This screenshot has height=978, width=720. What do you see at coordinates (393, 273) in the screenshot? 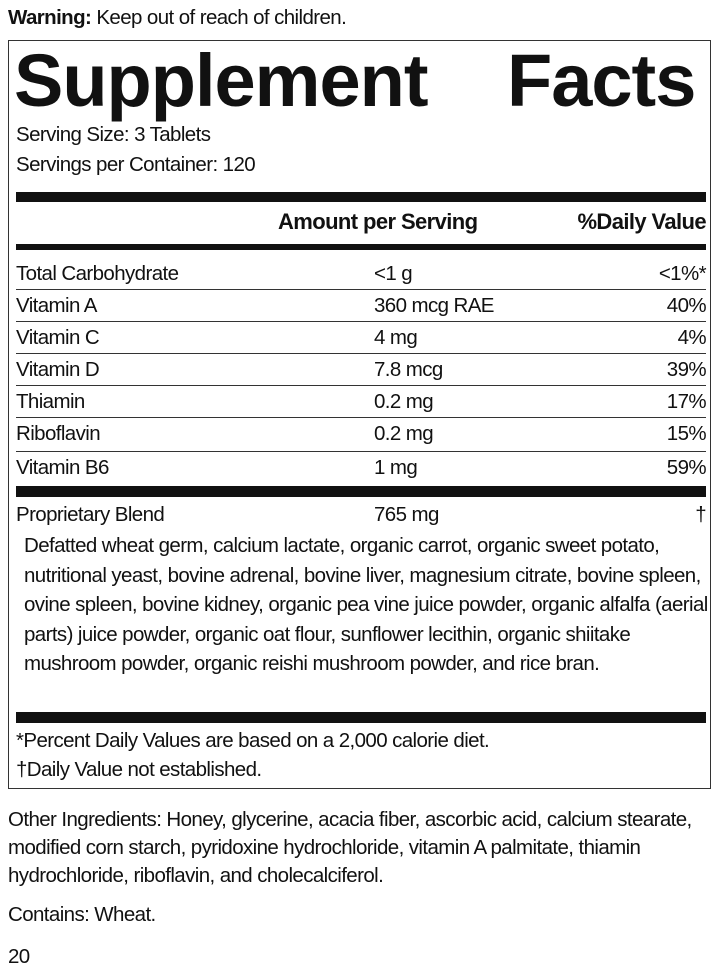
I see `nutrient-amount: <1 g` at bounding box center [393, 273].